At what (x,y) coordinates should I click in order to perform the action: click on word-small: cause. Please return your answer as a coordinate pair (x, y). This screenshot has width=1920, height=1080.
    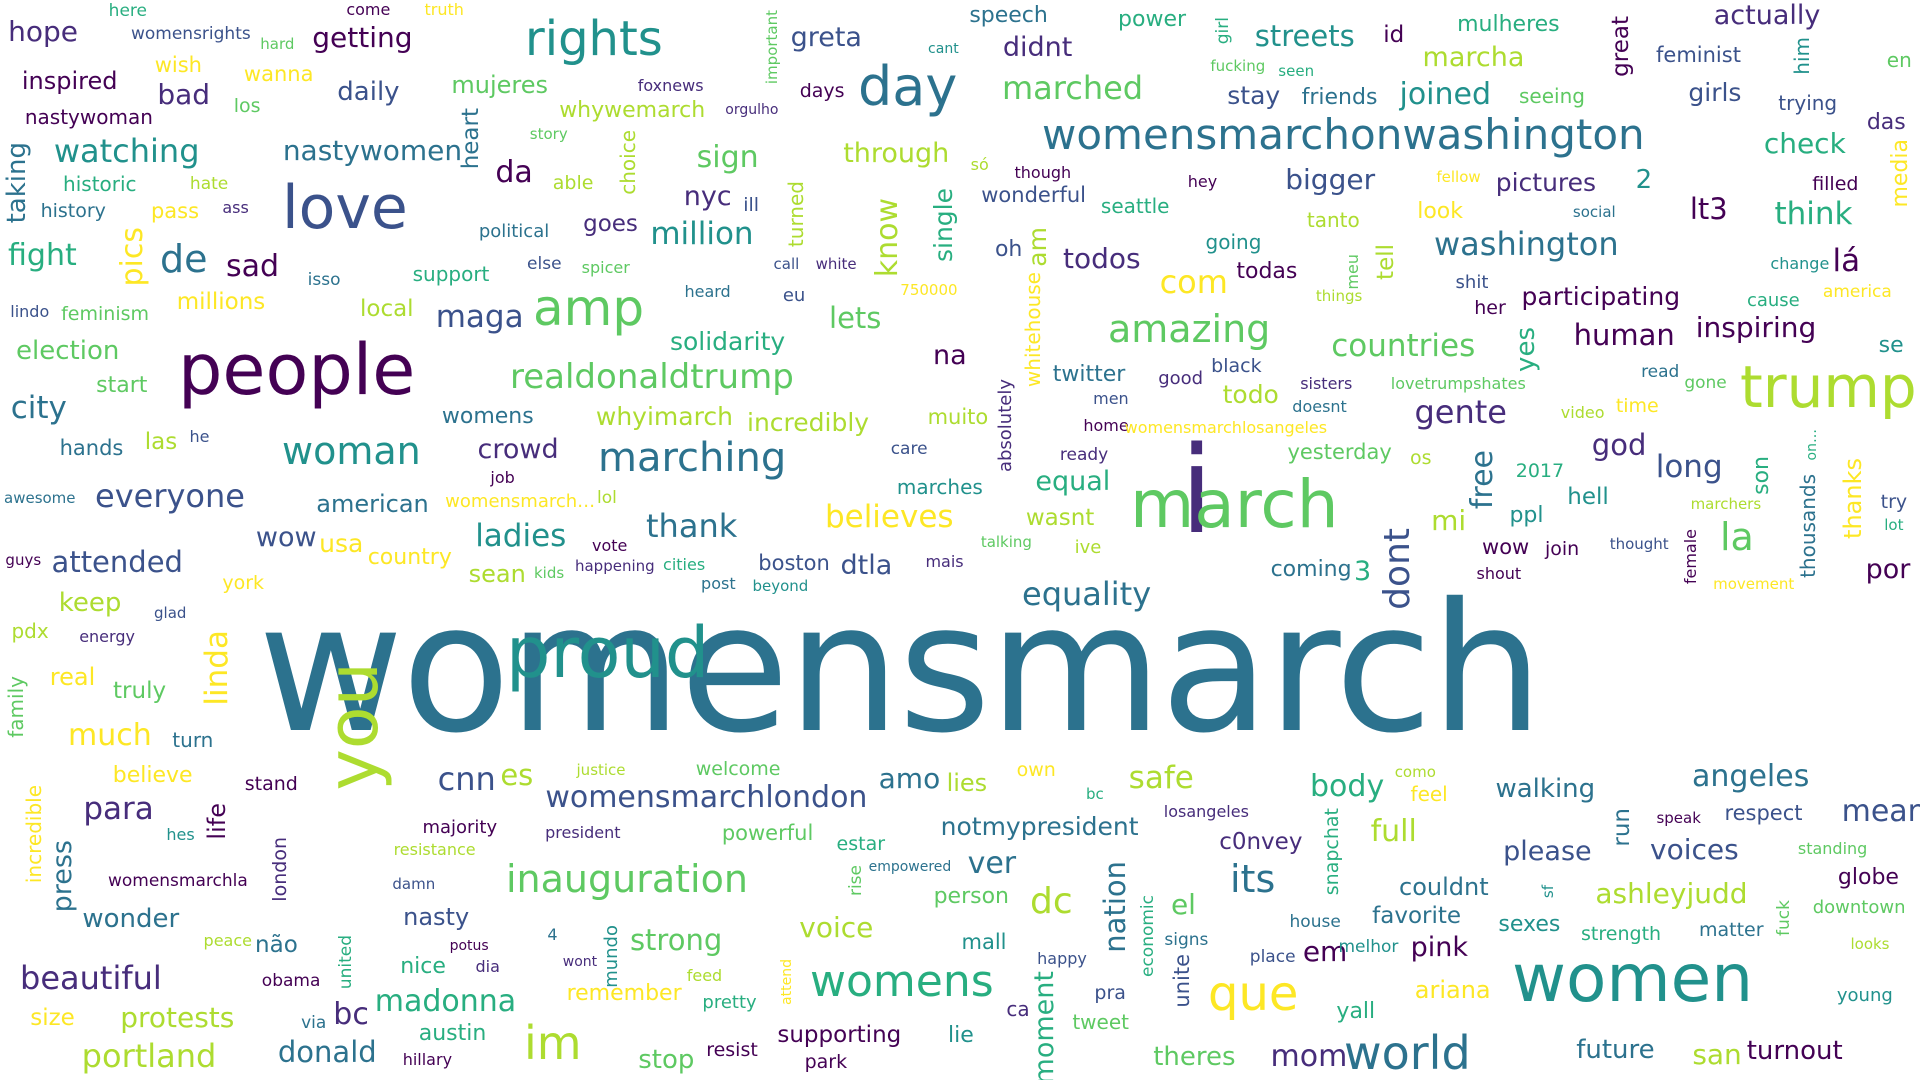
    Looking at the image, I should click on (1773, 300).